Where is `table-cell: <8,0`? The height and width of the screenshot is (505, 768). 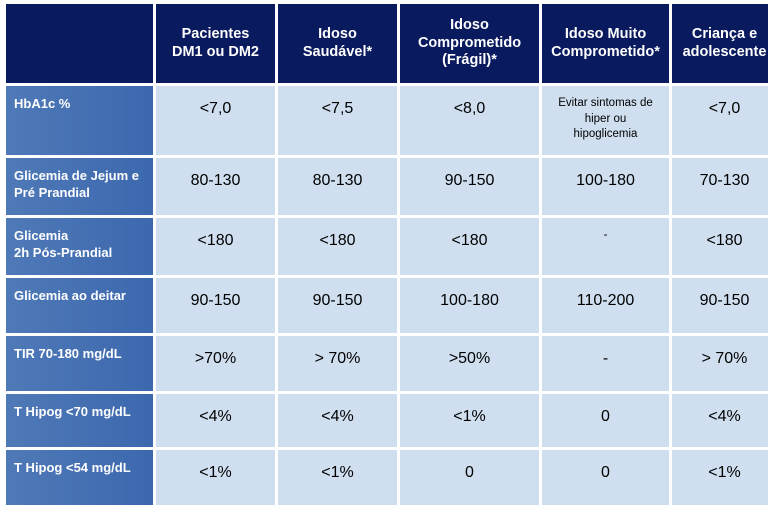 table-cell: <8,0 is located at coordinates (469, 120).